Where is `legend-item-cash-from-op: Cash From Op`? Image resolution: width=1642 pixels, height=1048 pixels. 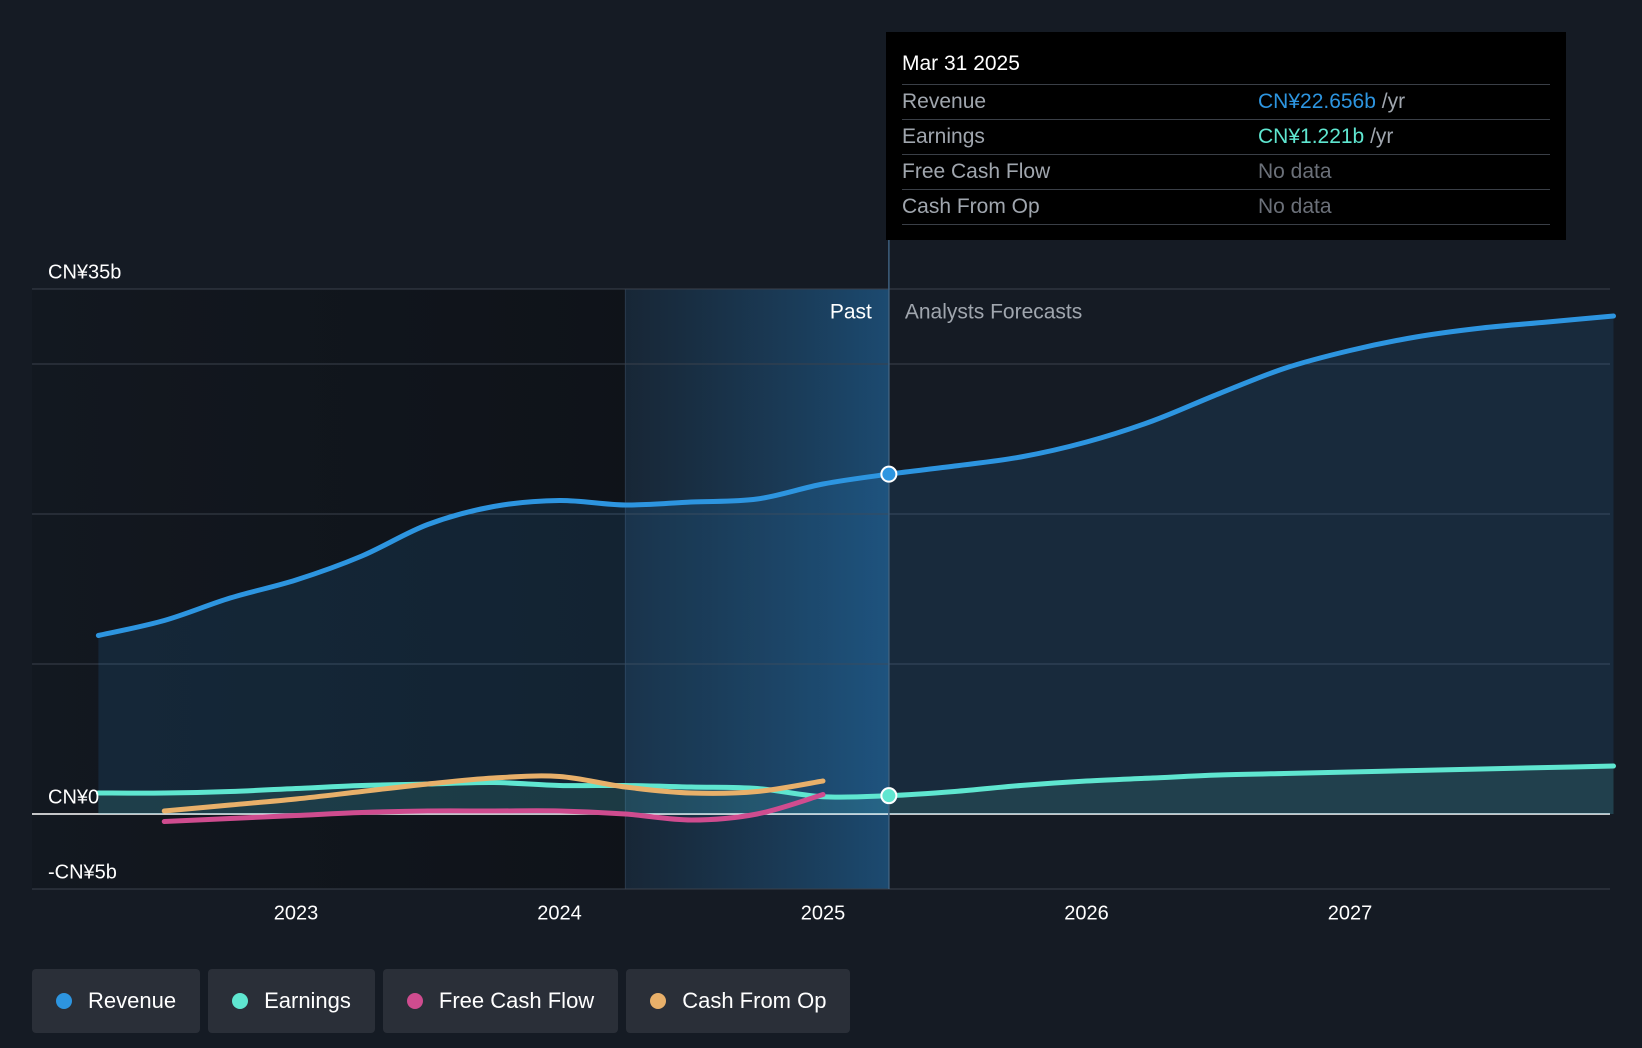 legend-item-cash-from-op: Cash From Op is located at coordinates (738, 1001).